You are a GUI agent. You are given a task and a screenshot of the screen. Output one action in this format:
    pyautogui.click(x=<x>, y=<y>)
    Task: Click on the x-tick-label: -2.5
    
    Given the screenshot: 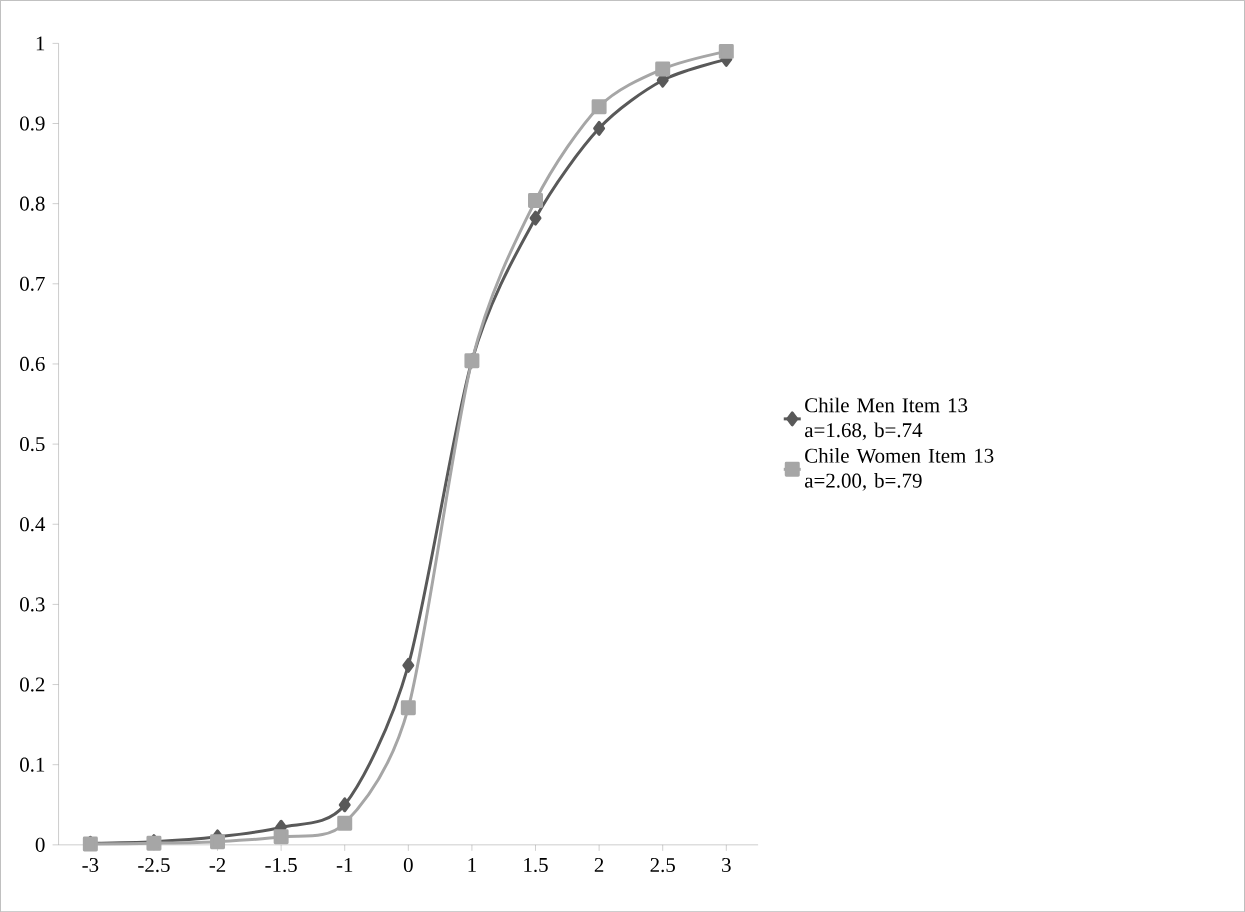 What is the action you would take?
    pyautogui.click(x=154, y=865)
    